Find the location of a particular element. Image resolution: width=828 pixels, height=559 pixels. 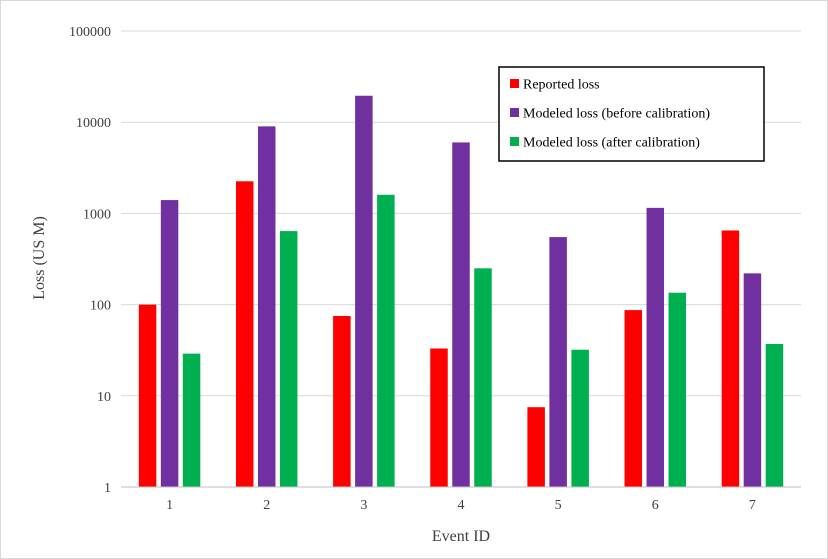

y-tick-label: 100 is located at coordinates (100, 306).